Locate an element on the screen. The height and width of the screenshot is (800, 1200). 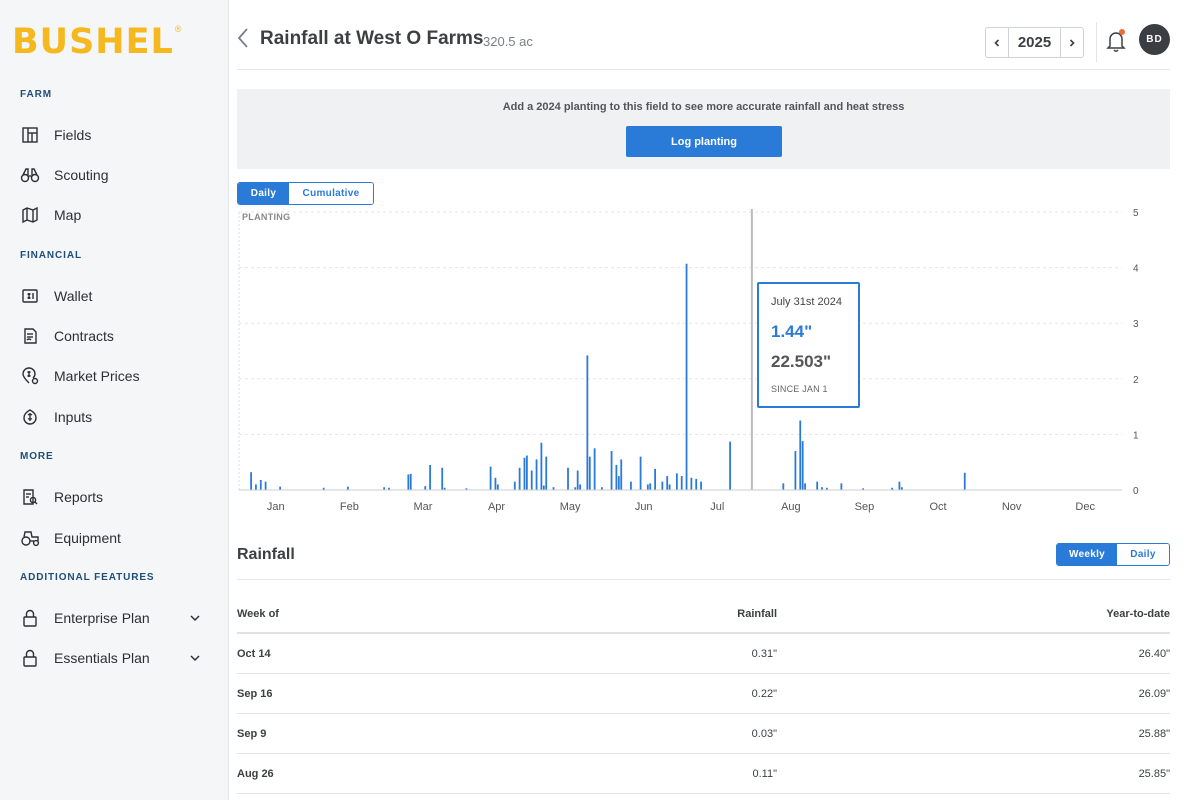
x-tick-label: Nov is located at coordinates (1012, 507).